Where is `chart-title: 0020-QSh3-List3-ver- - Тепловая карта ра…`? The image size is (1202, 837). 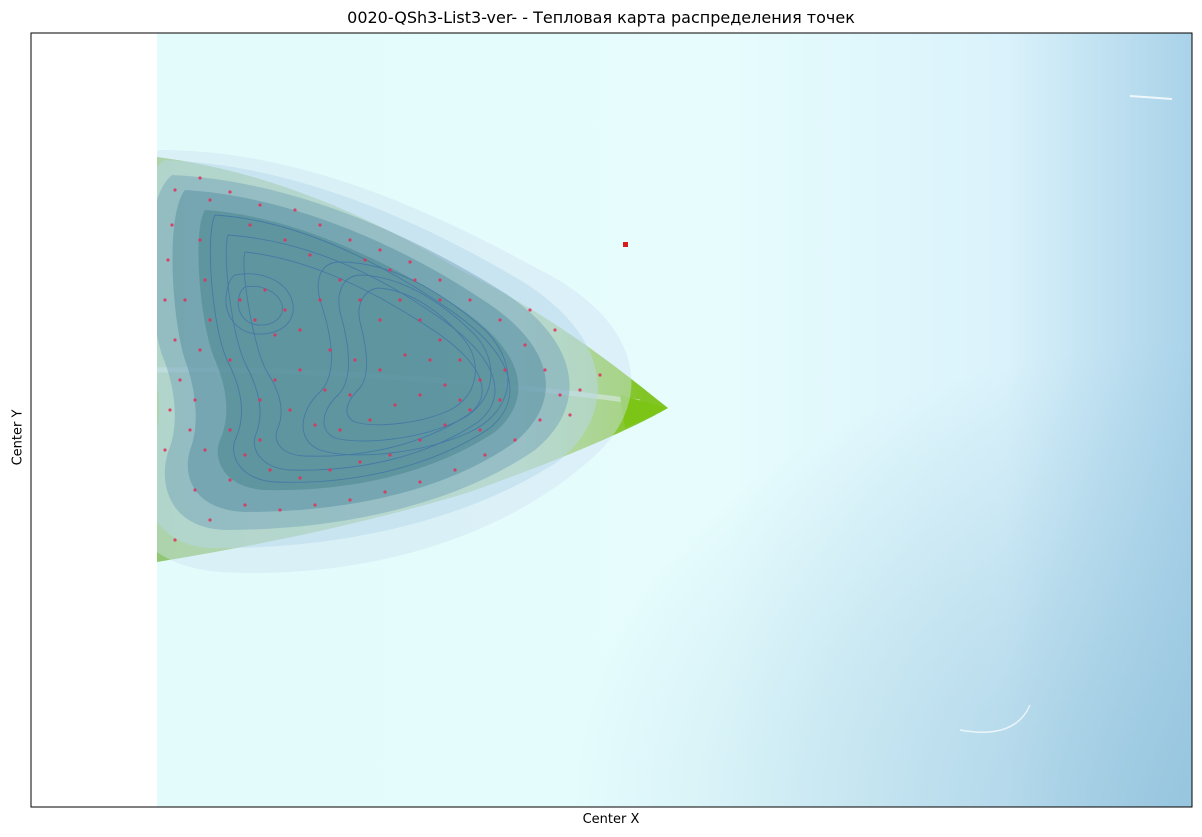
chart-title: 0020-QSh3-List3-ver- - Тепловая карта ра… is located at coordinates (601, 17).